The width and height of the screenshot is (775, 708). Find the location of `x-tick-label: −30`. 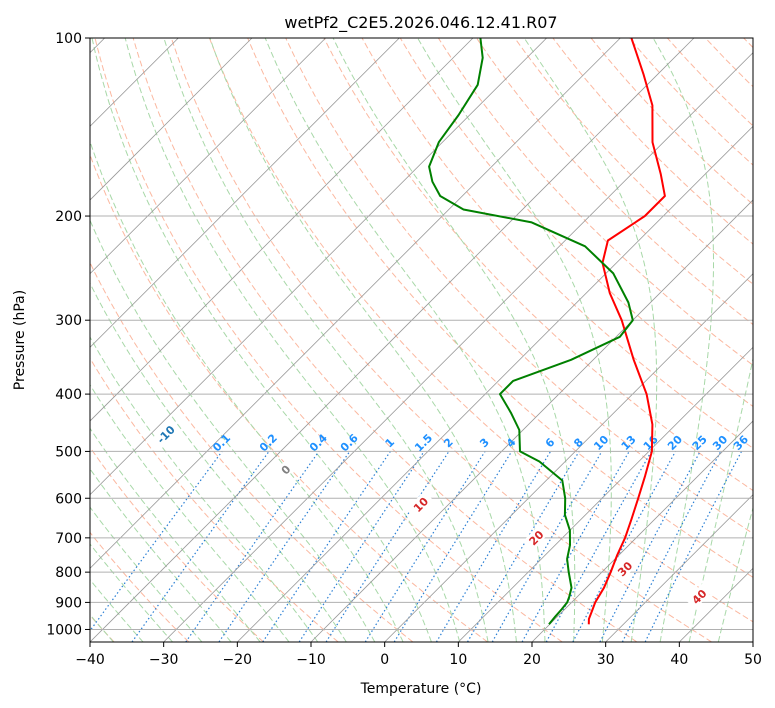

x-tick-label: −30 is located at coordinates (164, 660).